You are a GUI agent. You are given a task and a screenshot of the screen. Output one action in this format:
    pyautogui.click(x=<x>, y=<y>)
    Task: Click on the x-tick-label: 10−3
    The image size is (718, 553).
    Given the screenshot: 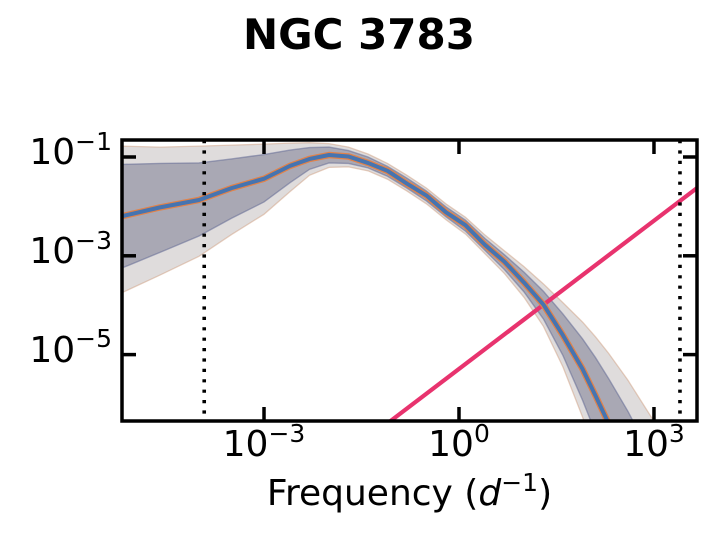 What is the action you would take?
    pyautogui.click(x=264, y=443)
    